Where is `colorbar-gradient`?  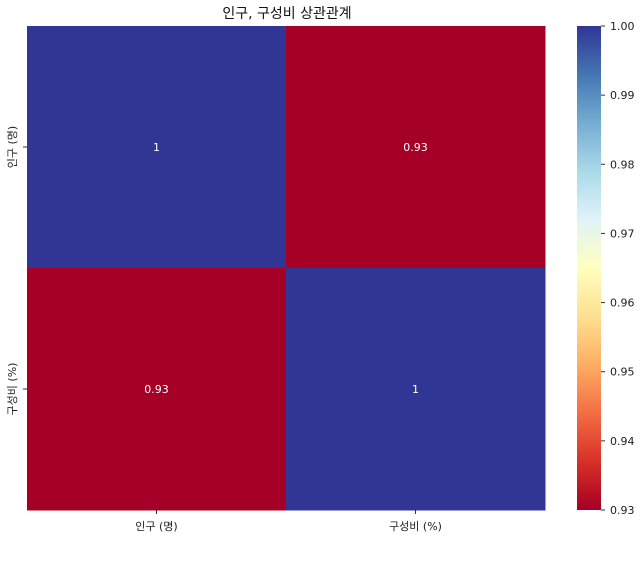
colorbar-gradient is located at coordinates (589, 268).